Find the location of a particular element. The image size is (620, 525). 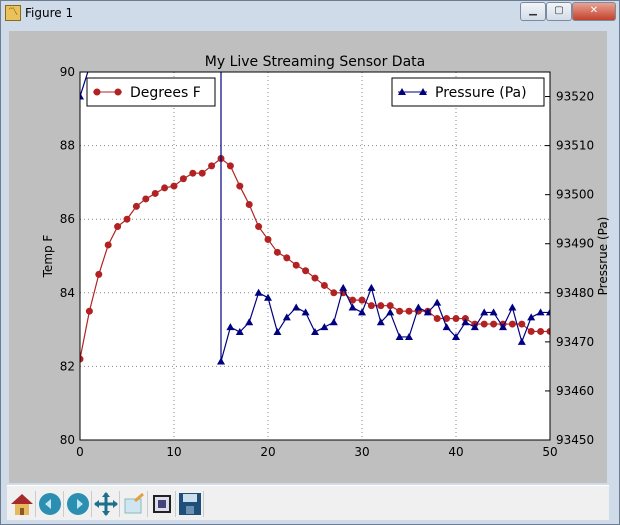

right-axis-label: Pressrue (Pa) is located at coordinates (603, 256).